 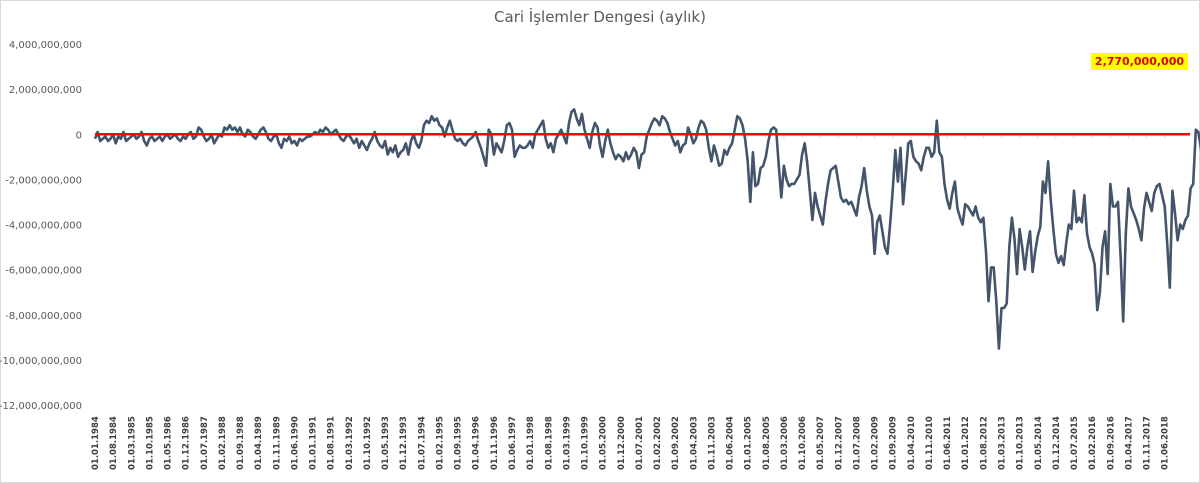 I want to click on x-tick-label: 01.10.1985, so click(x=150, y=443).